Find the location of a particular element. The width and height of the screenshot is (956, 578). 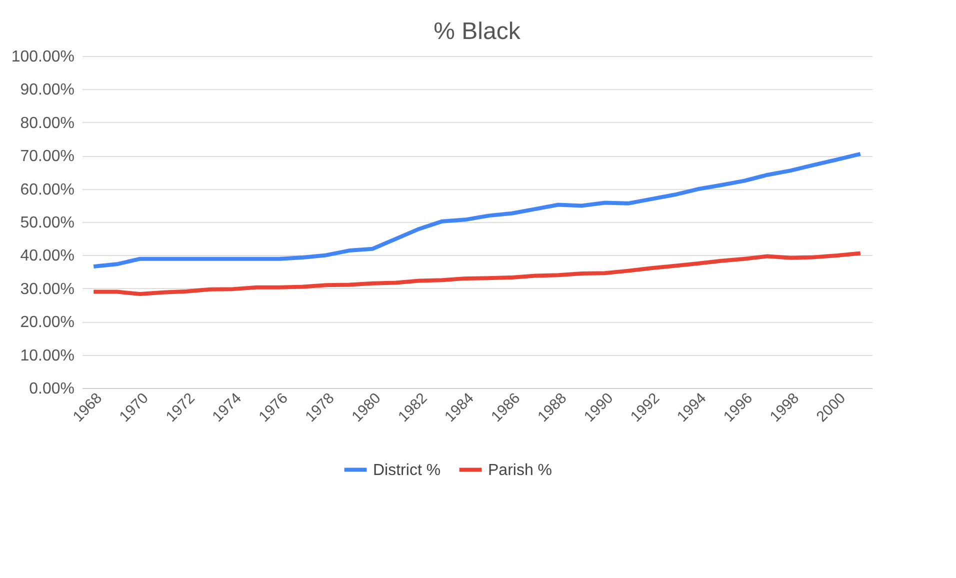

y-tick-label: 50.00% is located at coordinates (47, 223).